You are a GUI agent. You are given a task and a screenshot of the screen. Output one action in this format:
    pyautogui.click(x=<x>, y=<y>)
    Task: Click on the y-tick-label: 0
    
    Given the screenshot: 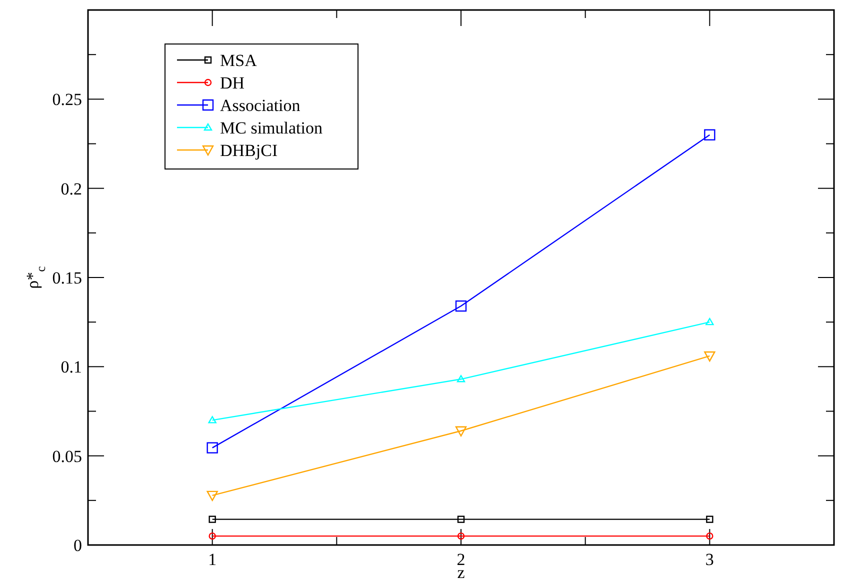 What is the action you would take?
    pyautogui.click(x=78, y=545)
    